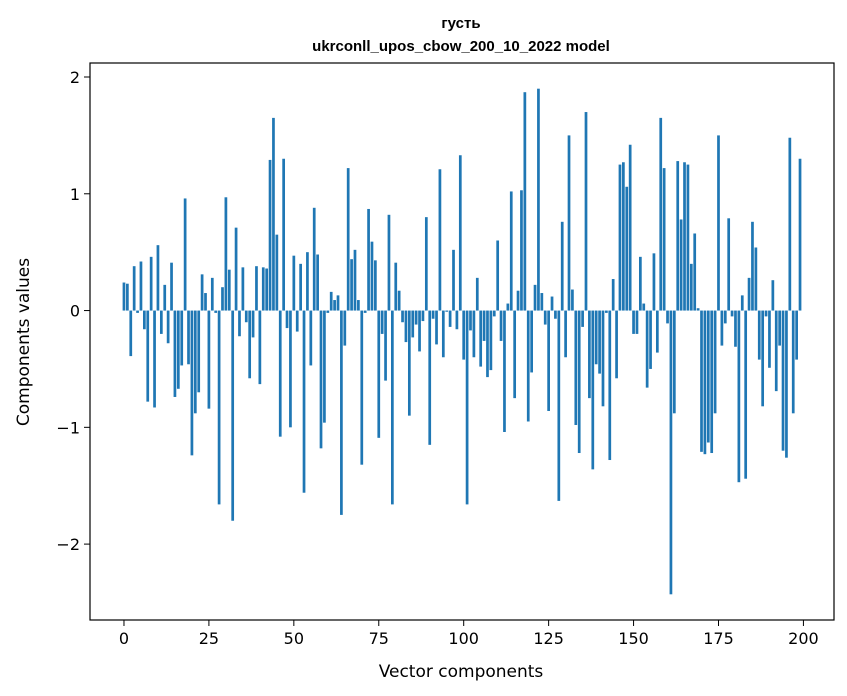 The height and width of the screenshot is (696, 847). Describe the element at coordinates (461, 672) in the screenshot. I see `x-axis-label: Vector components` at that location.